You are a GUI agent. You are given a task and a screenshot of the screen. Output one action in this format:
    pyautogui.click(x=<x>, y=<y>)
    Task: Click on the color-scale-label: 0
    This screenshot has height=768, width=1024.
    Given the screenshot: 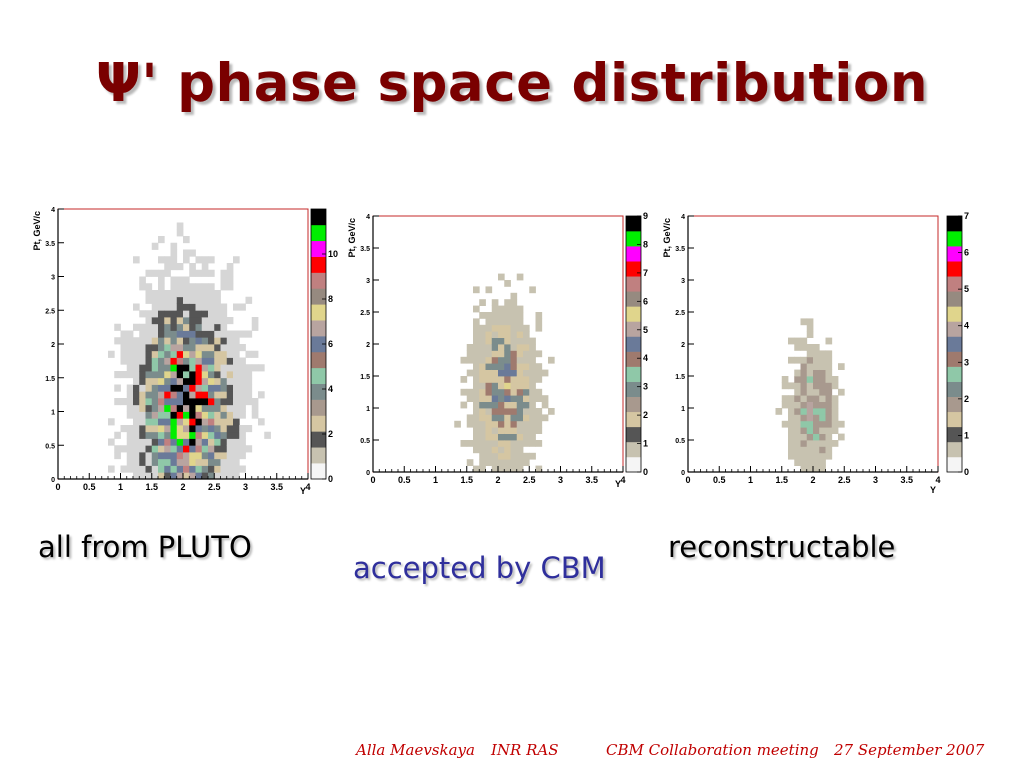 What is the action you would take?
    pyautogui.click(x=645, y=472)
    